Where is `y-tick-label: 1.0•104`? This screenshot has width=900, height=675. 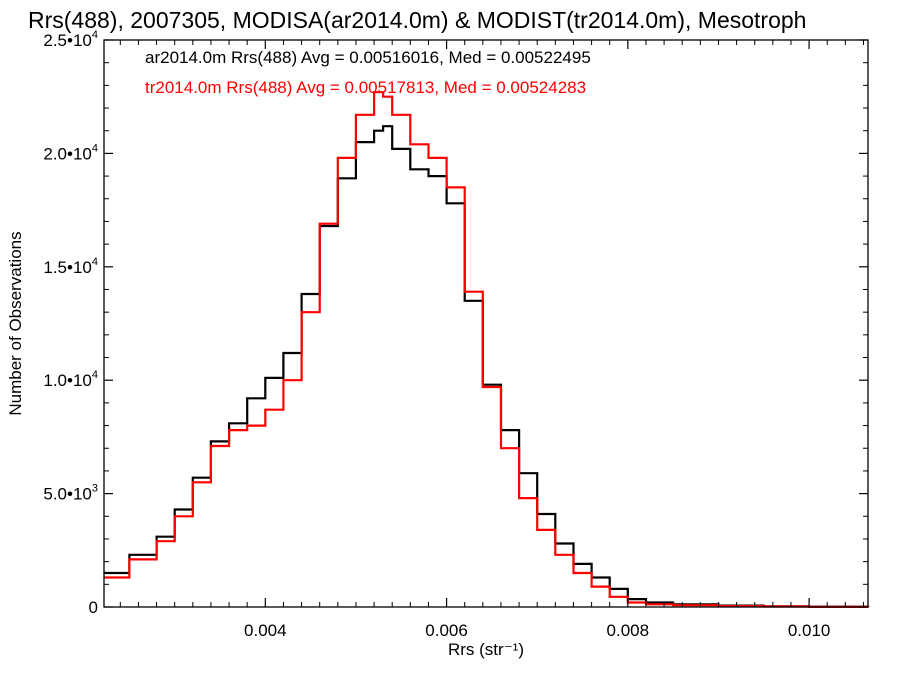 y-tick-label: 1.0•104 is located at coordinates (70, 379).